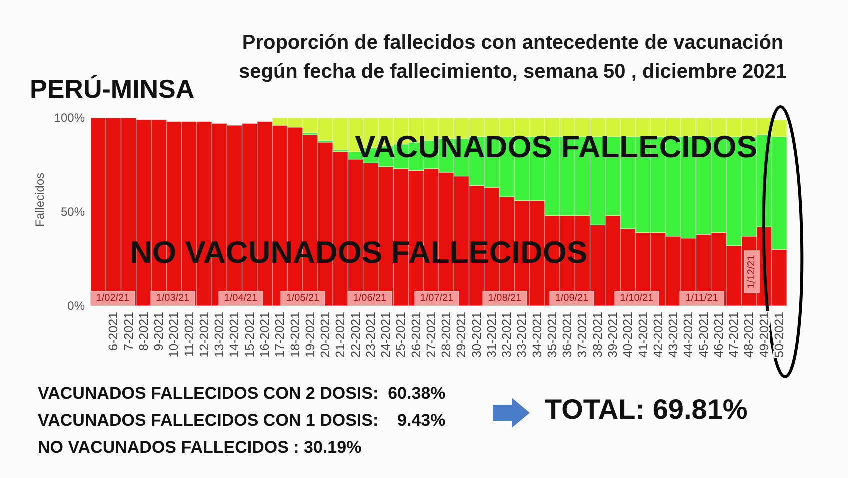 The width and height of the screenshot is (848, 478). I want to click on x-tick-label: 43-2021, so click(673, 335).